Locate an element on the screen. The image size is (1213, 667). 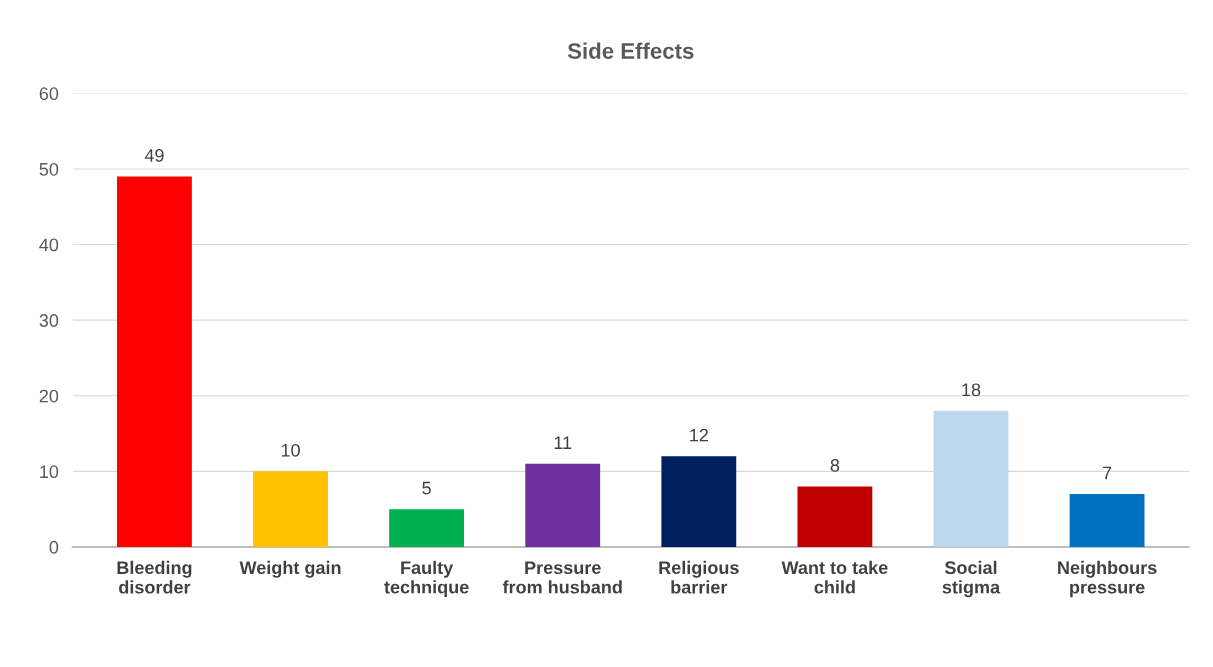
x-tick-label: Bleeding disorder is located at coordinates (154, 577).